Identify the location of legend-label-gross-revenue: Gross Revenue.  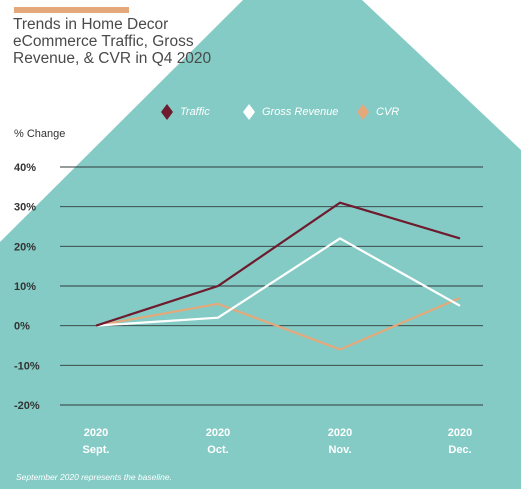
(300, 112).